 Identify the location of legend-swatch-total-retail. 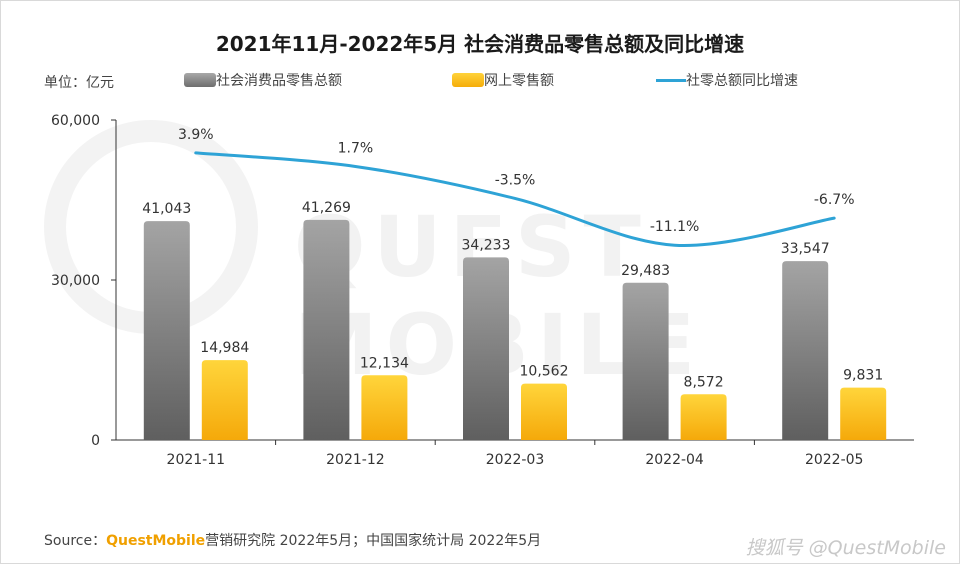
(200, 80).